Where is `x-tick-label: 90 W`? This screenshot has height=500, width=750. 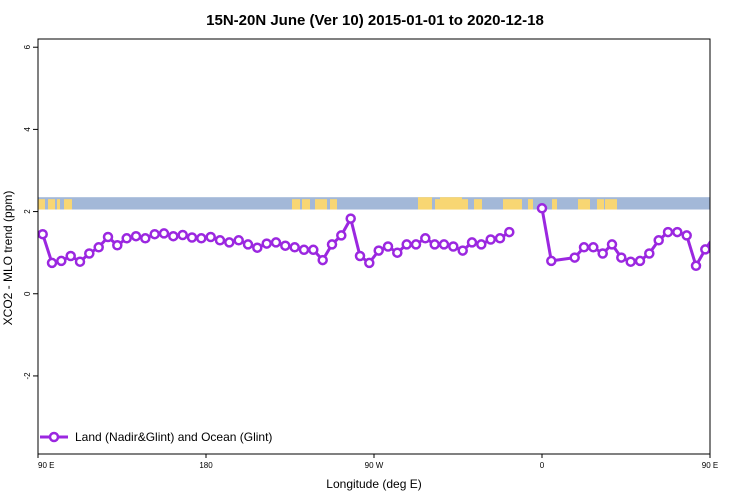
x-tick-label: 90 W is located at coordinates (374, 465).